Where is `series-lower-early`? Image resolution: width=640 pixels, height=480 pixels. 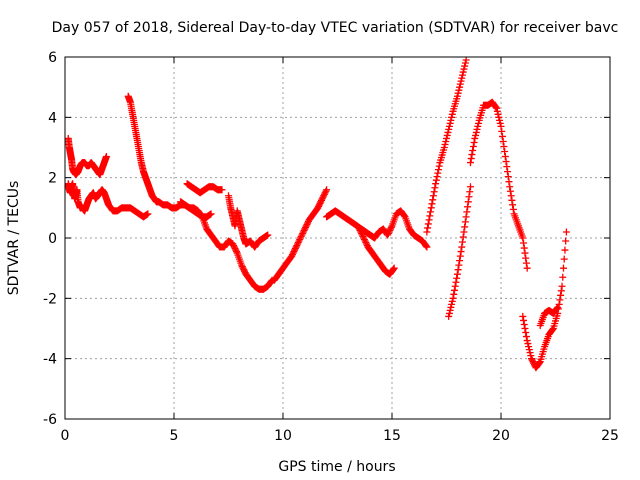 series-lower-early is located at coordinates (108, 200).